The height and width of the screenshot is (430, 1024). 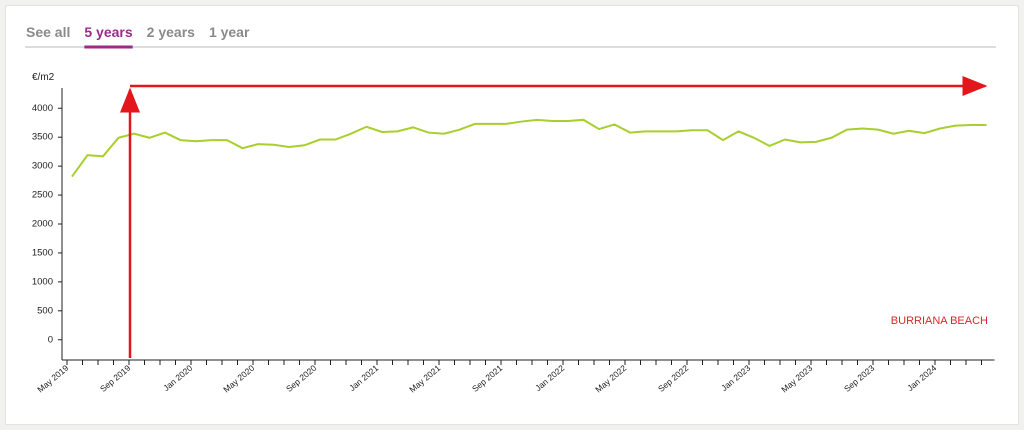 What do you see at coordinates (42, 195) in the screenshot?
I see `y-tick-label: 2500` at bounding box center [42, 195].